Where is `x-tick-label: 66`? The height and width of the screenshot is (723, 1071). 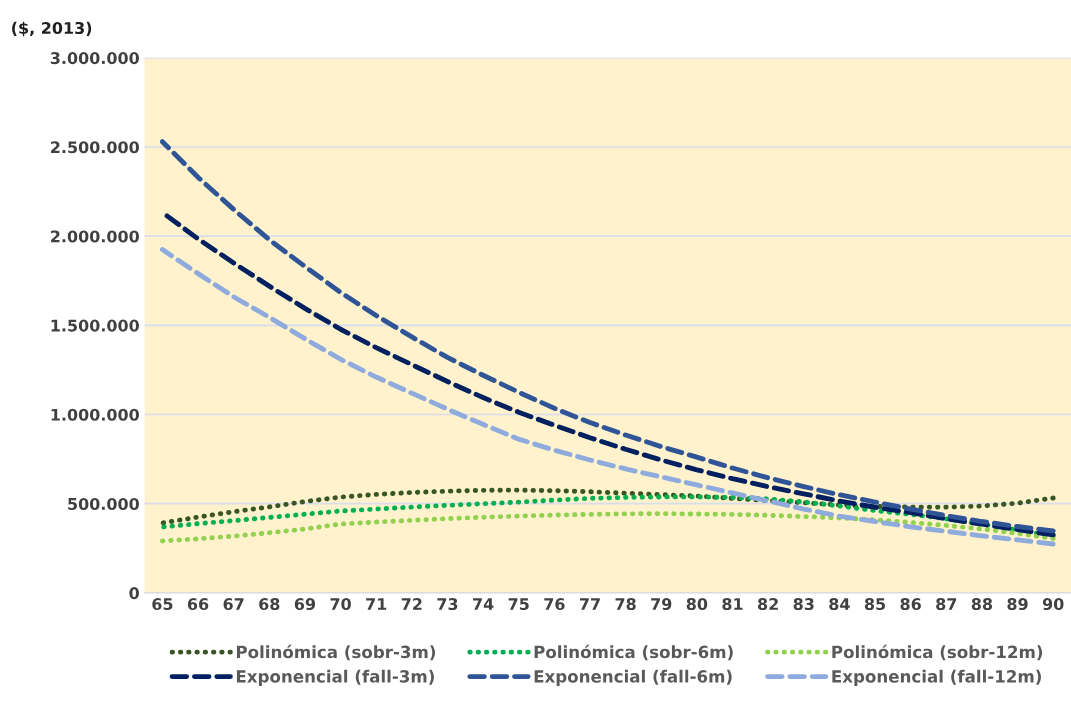
x-tick-label: 66 is located at coordinates (198, 604).